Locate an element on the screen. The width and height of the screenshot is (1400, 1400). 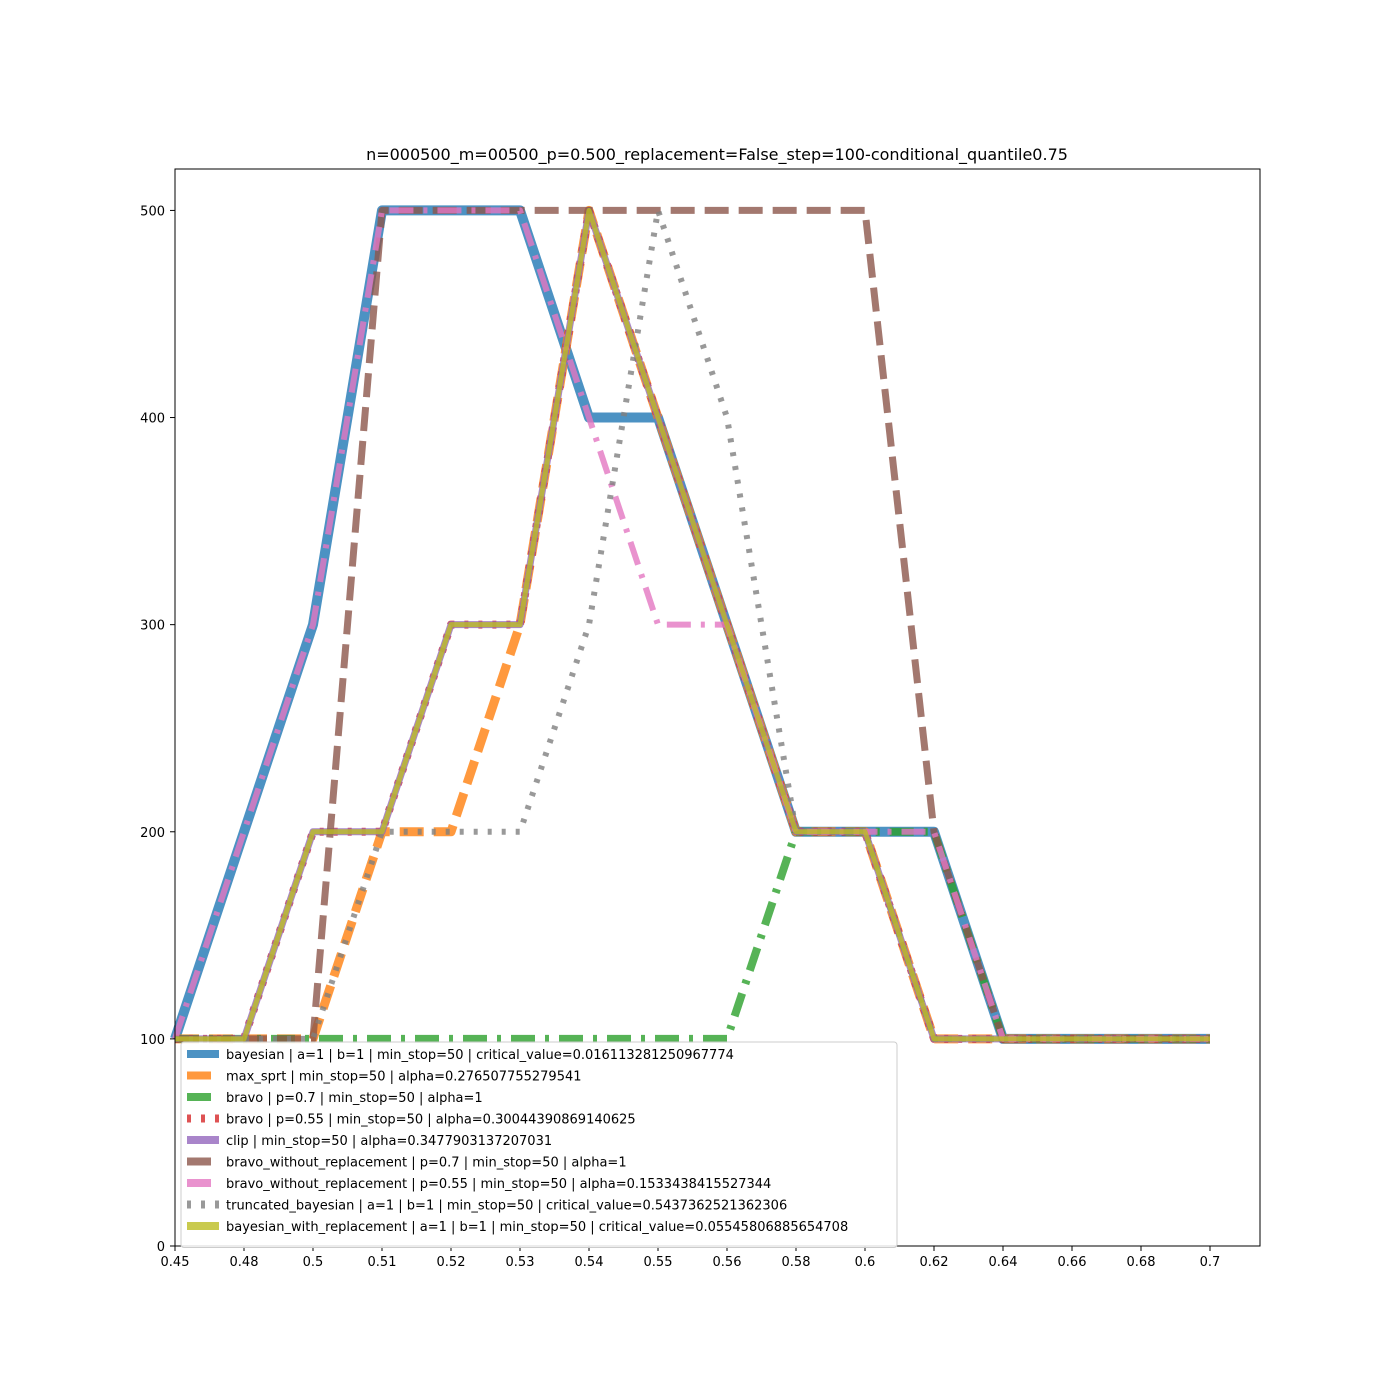
x-tick-label: 0.53 is located at coordinates (520, 1262).